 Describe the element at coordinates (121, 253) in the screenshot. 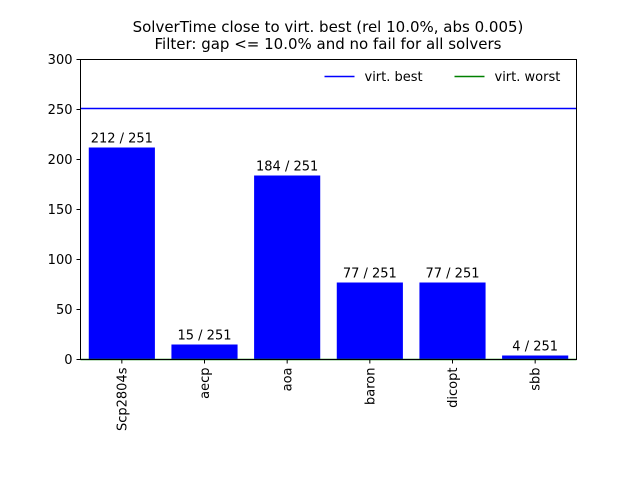

I see `bar-Scp2804s` at that location.